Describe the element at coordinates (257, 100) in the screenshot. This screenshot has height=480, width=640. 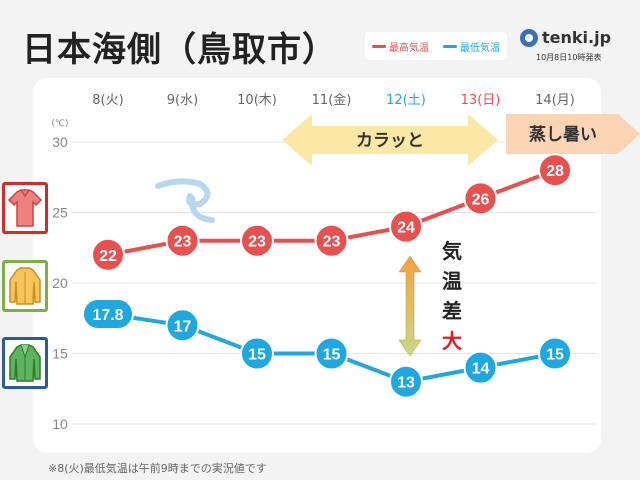
I see `x-tick-label: 10(木)` at that location.